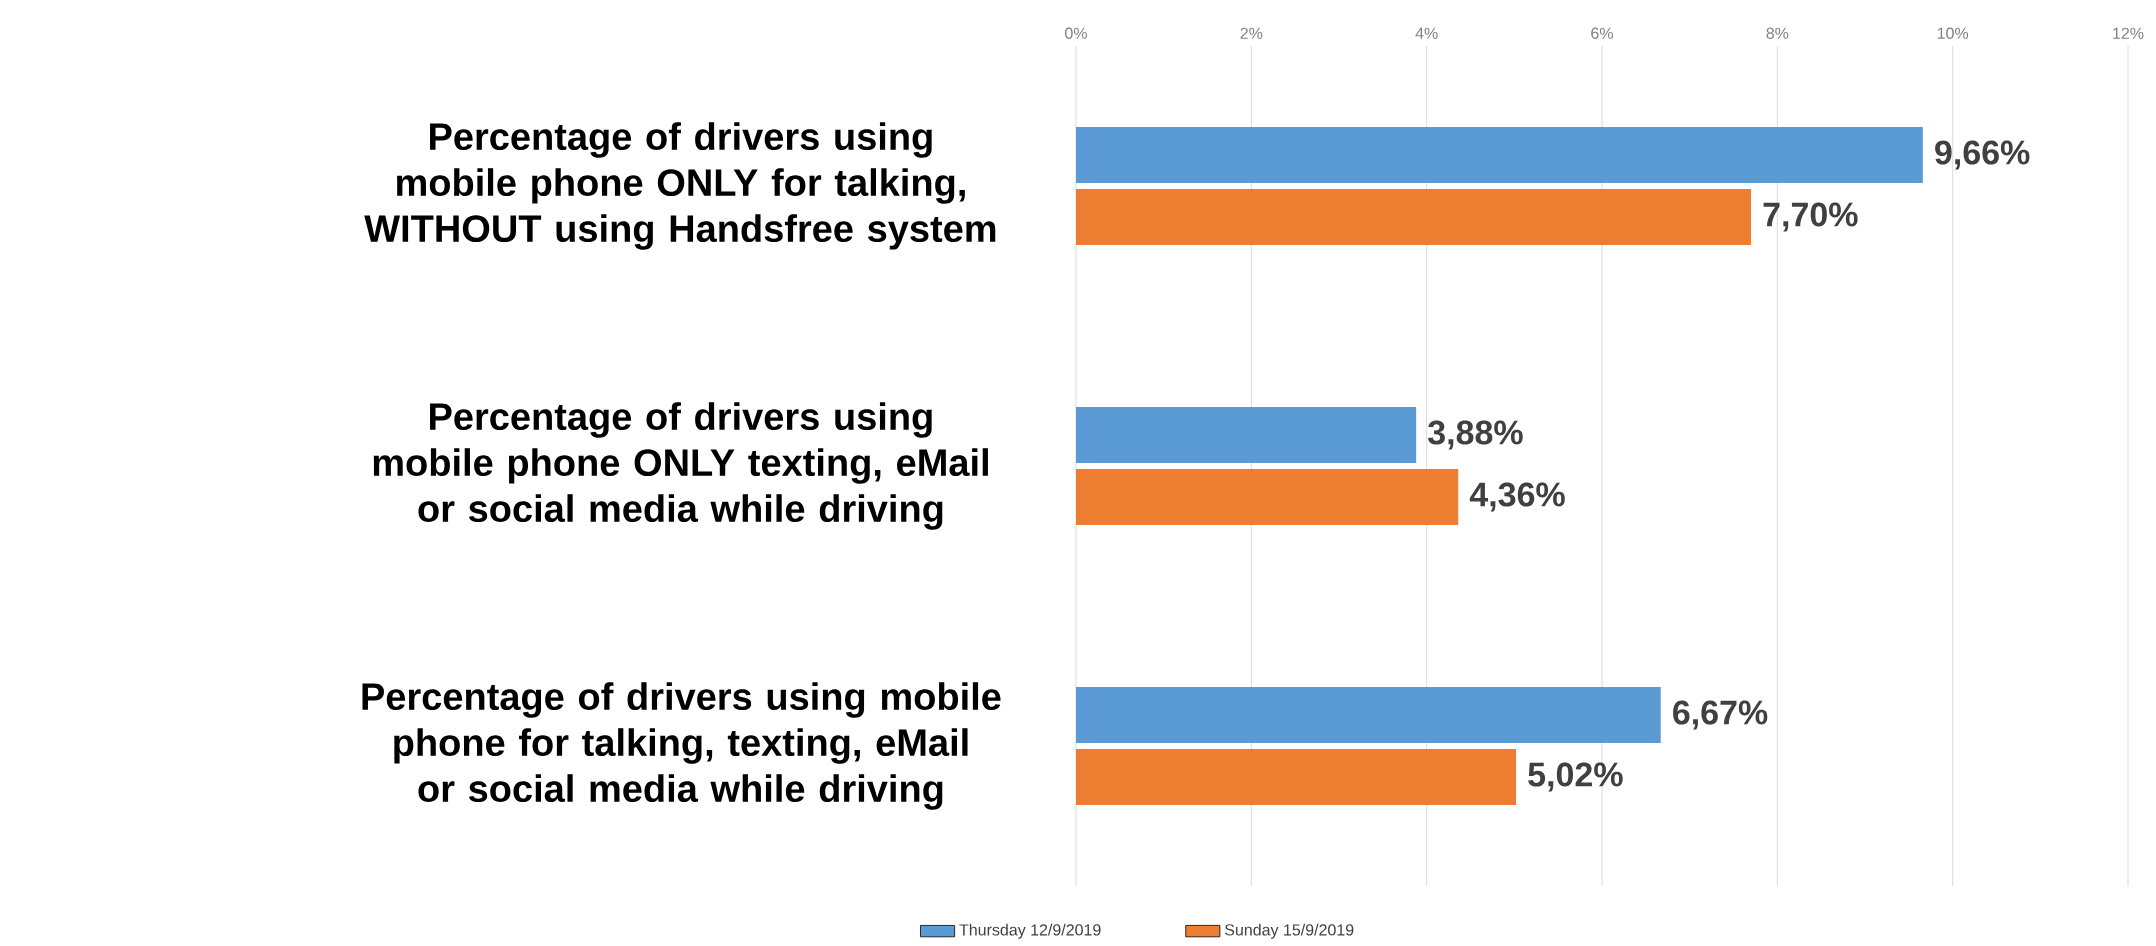 The height and width of the screenshot is (946, 2156). What do you see at coordinates (1777, 33) in the screenshot?
I see `x-tick-label: 8%` at bounding box center [1777, 33].